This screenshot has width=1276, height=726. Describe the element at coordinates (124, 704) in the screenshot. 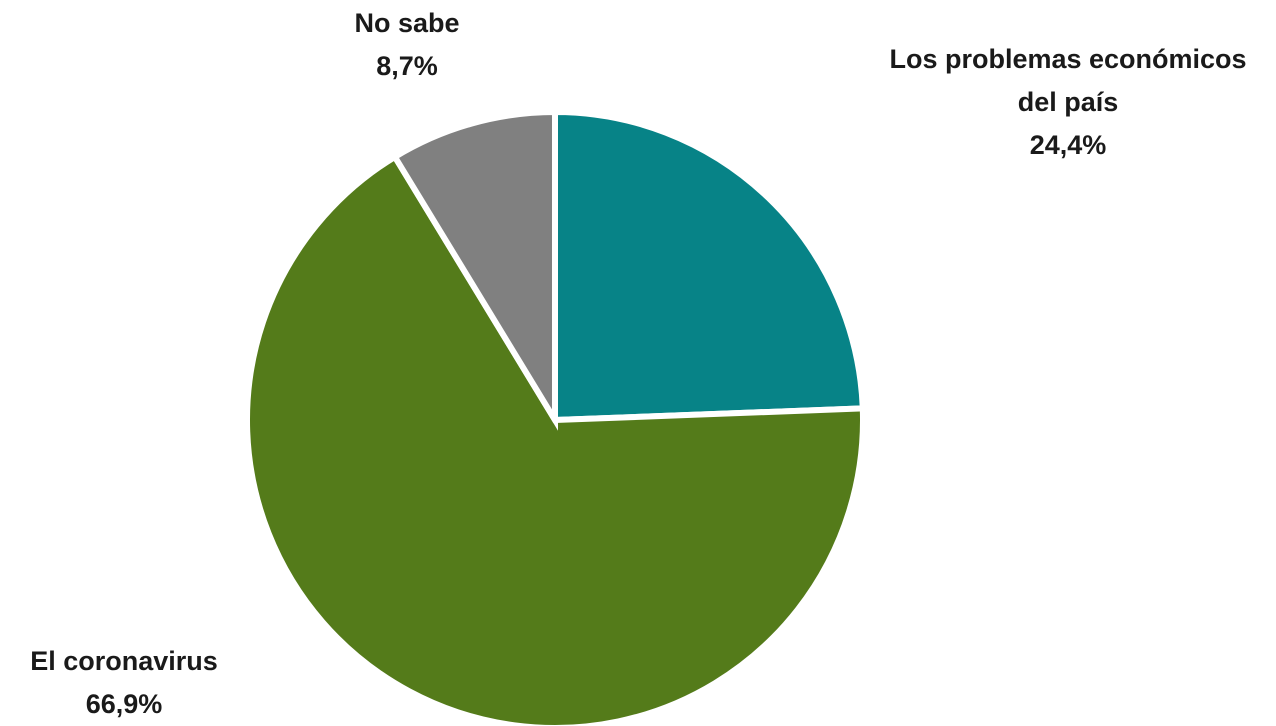

I see `data-label-value: 66,9%` at that location.